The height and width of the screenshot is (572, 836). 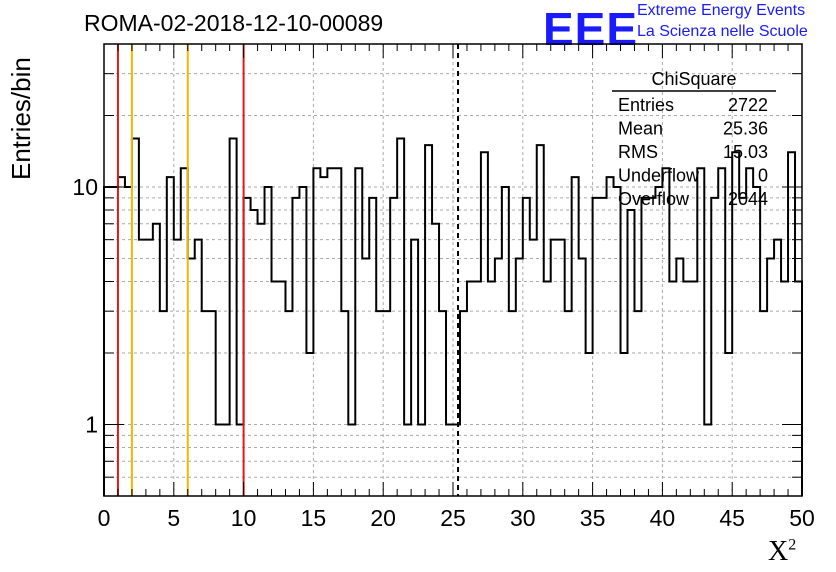 I want to click on org-name-line1: Extreme Energy Events, so click(x=721, y=10).